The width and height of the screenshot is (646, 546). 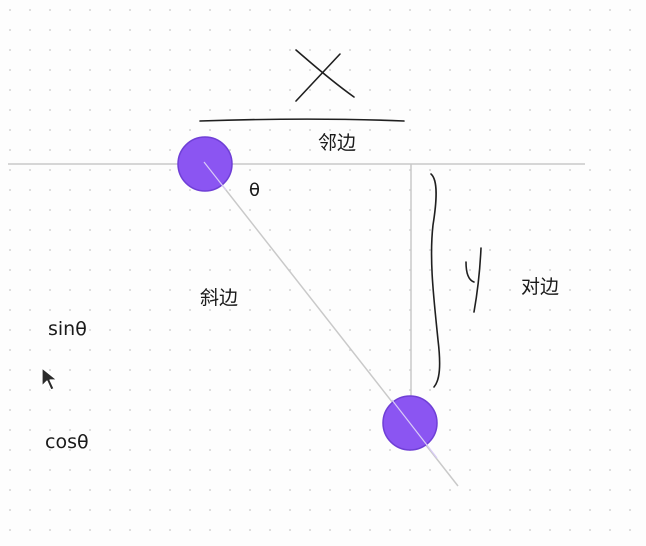 What do you see at coordinates (325, 75) in the screenshot?
I see `handwritten-x-mark` at bounding box center [325, 75].